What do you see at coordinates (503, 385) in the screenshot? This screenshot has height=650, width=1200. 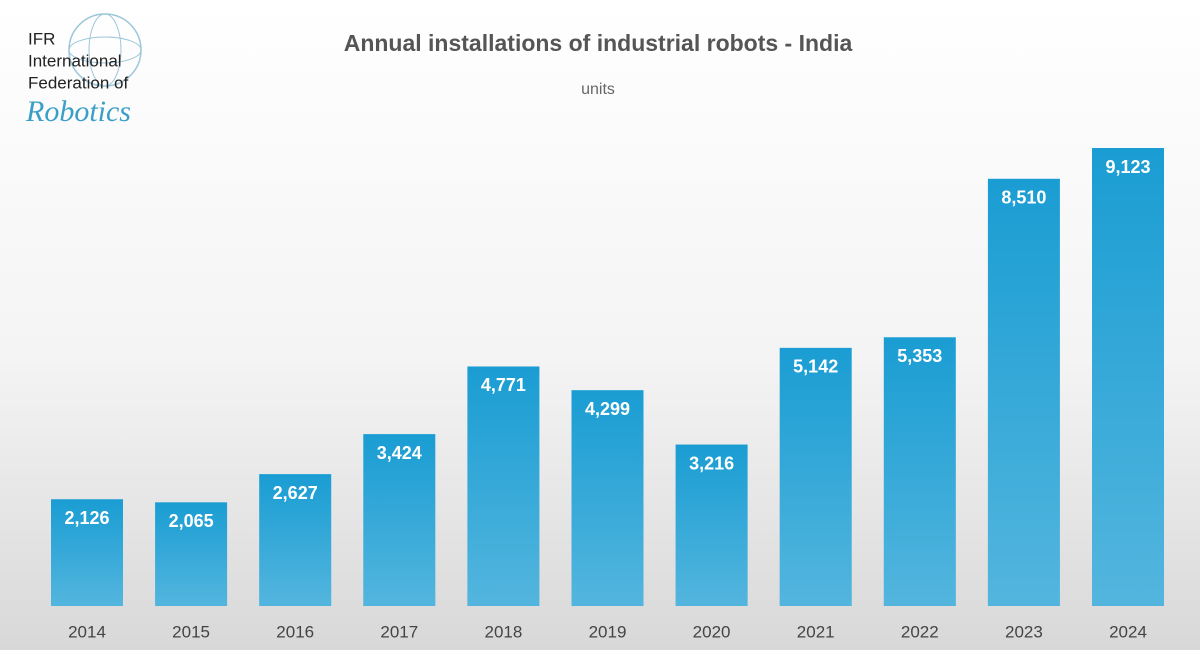 I see `value-label: 4,771` at bounding box center [503, 385].